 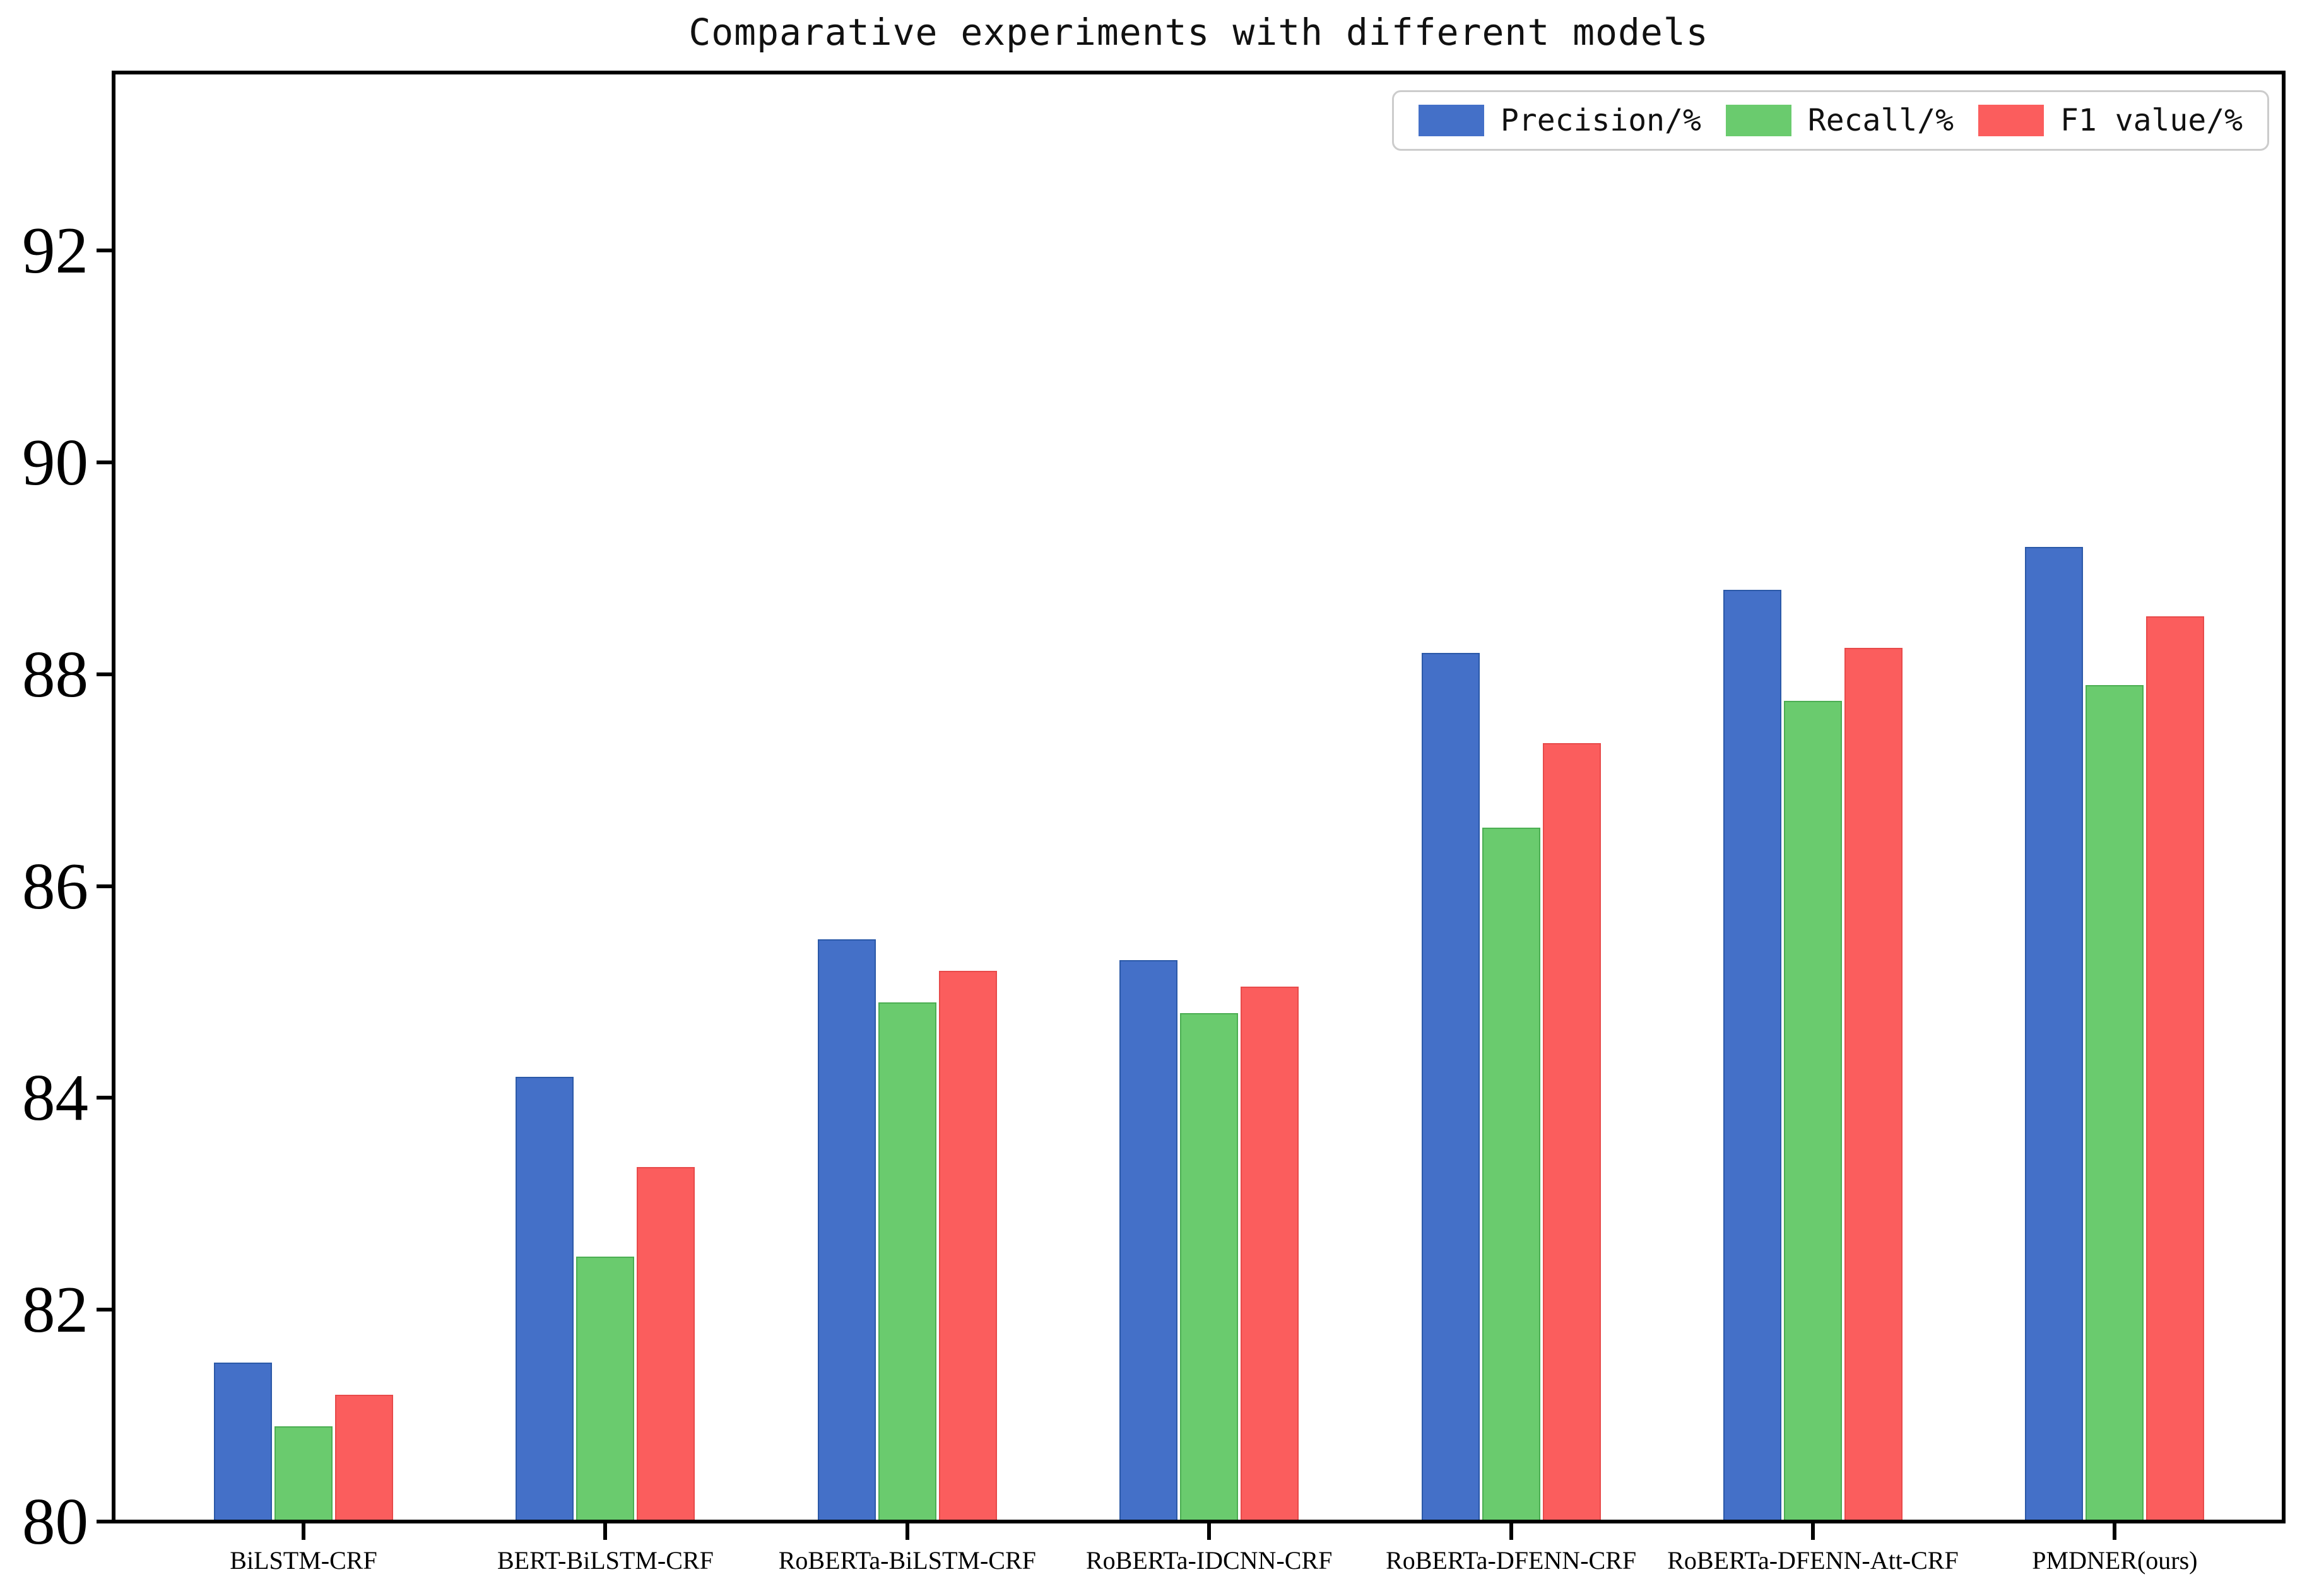 What do you see at coordinates (303, 1475) in the screenshot?
I see `bar-recall-BiLSTM-CRF` at bounding box center [303, 1475].